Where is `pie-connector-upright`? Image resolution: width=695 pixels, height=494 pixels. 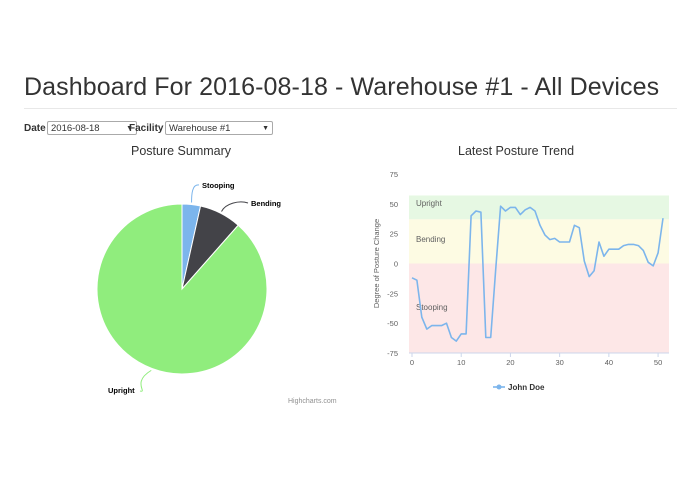
pie-connector-upright is located at coordinates (145, 380).